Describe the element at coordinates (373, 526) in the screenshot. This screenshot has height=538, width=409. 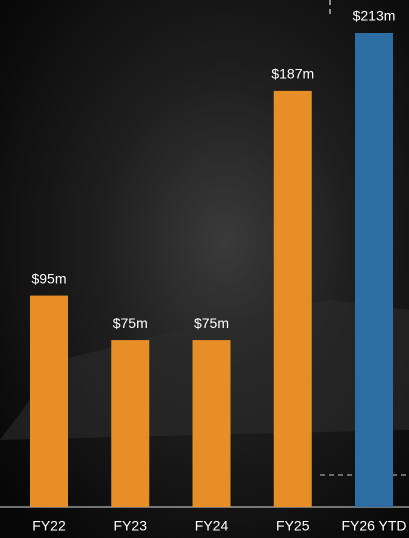
I see `x-tick-label: FY26 YTD` at that location.